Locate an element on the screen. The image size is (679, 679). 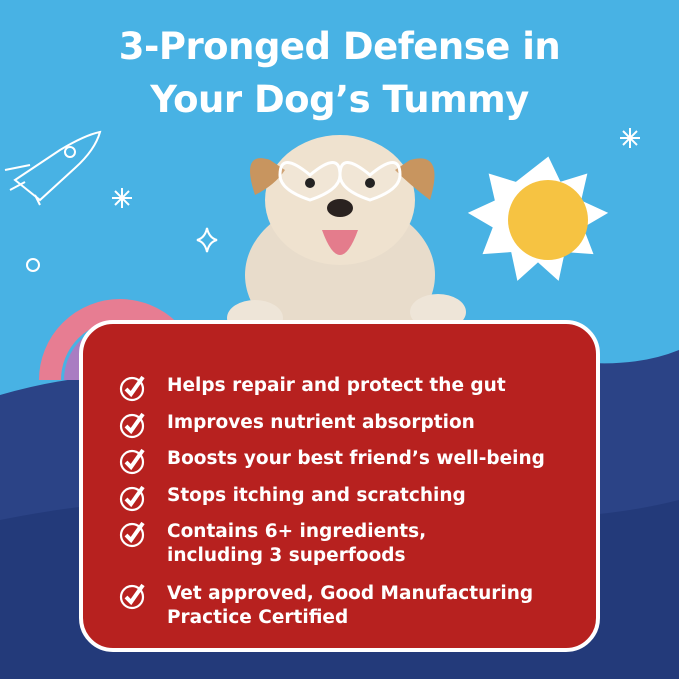
benefit-item: Boosts your best friend’s well-being is located at coordinates (332, 461).